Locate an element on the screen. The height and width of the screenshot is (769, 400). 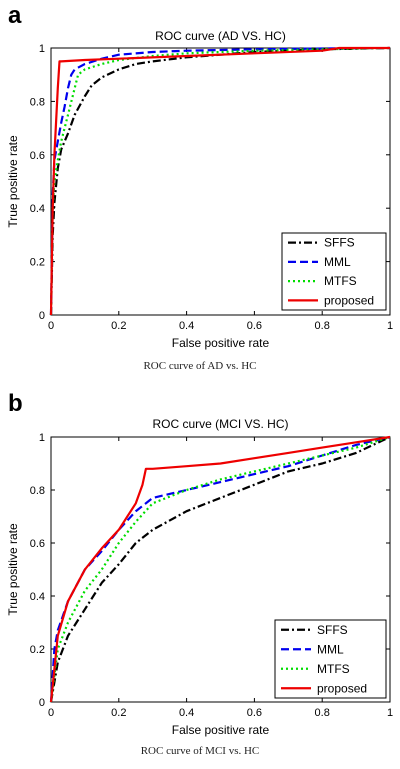
chart-title: ROC curve (MCI VS. HC) is located at coordinates (220, 424).